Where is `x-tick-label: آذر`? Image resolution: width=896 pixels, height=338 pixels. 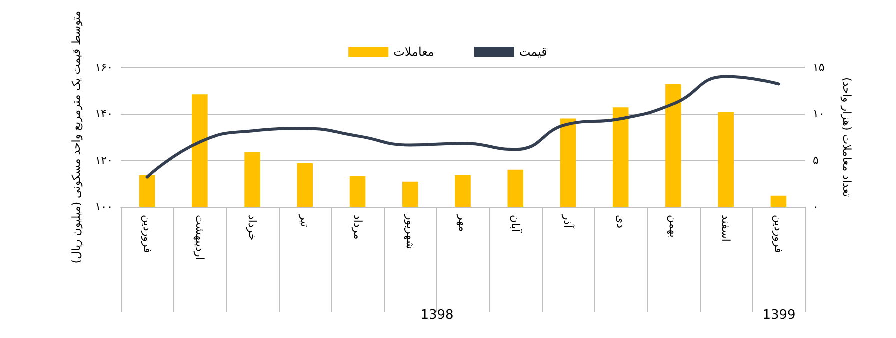
x-tick-label: آذر is located at coordinates (569, 222).